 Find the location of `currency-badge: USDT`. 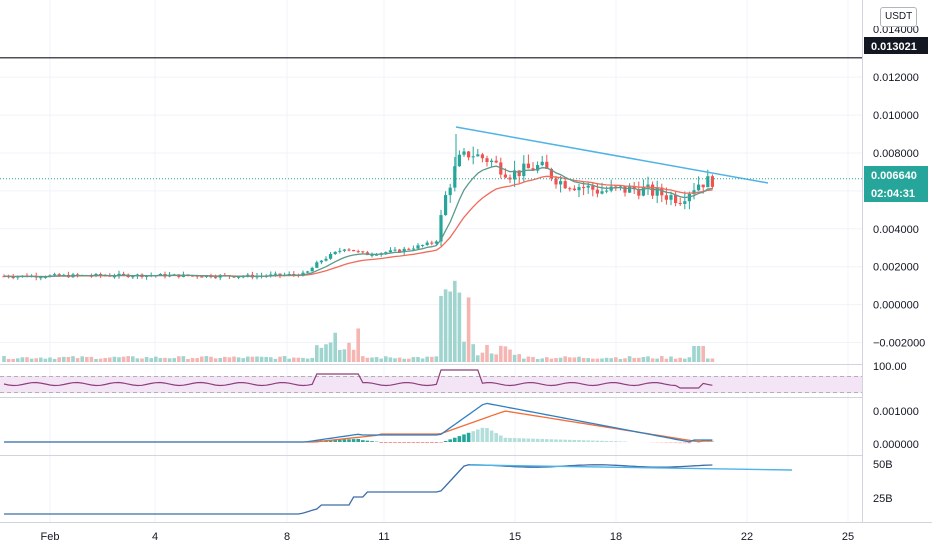

currency-badge: USDT is located at coordinates (899, 17).